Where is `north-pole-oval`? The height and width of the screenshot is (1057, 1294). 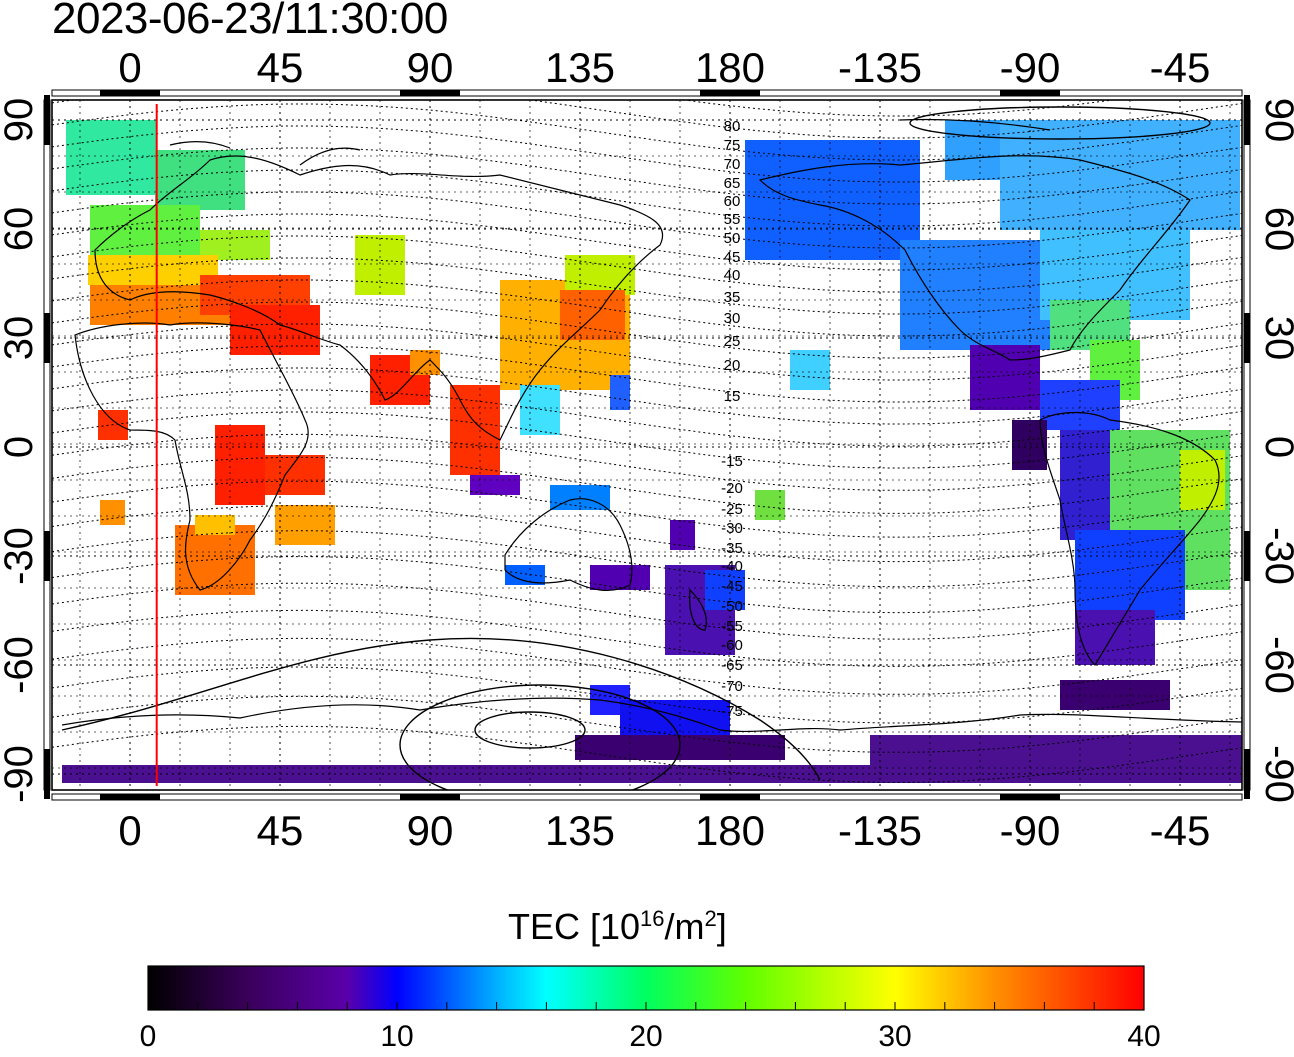 north-pole-oval is located at coordinates (1060, 123).